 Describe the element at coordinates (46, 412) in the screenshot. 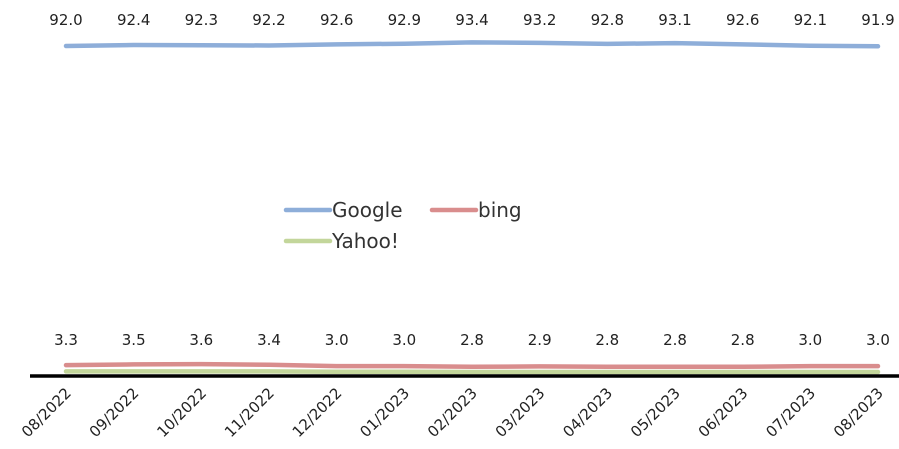

I see `x-tick-label: 08/2022` at that location.